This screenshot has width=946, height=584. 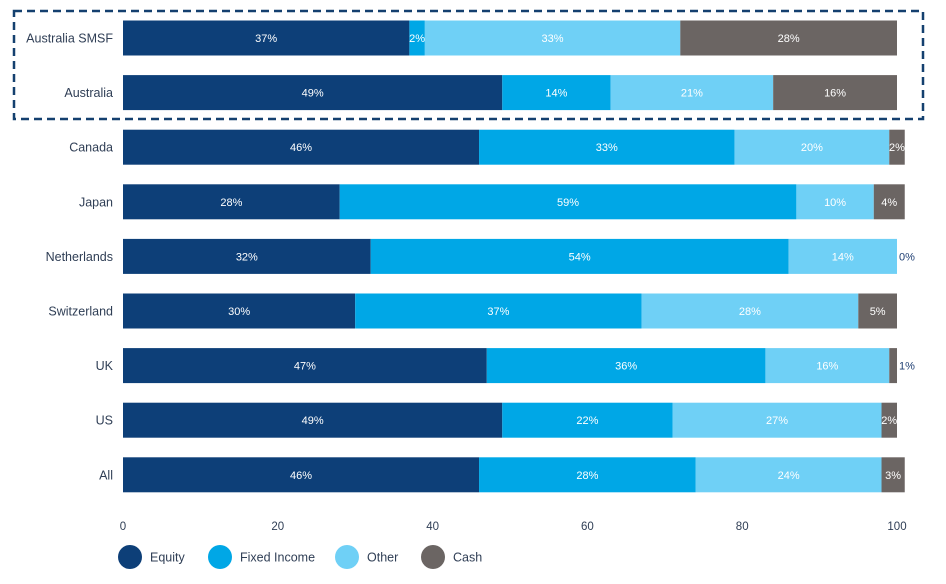 I want to click on bar-netherlands-other, so click(x=842, y=256).